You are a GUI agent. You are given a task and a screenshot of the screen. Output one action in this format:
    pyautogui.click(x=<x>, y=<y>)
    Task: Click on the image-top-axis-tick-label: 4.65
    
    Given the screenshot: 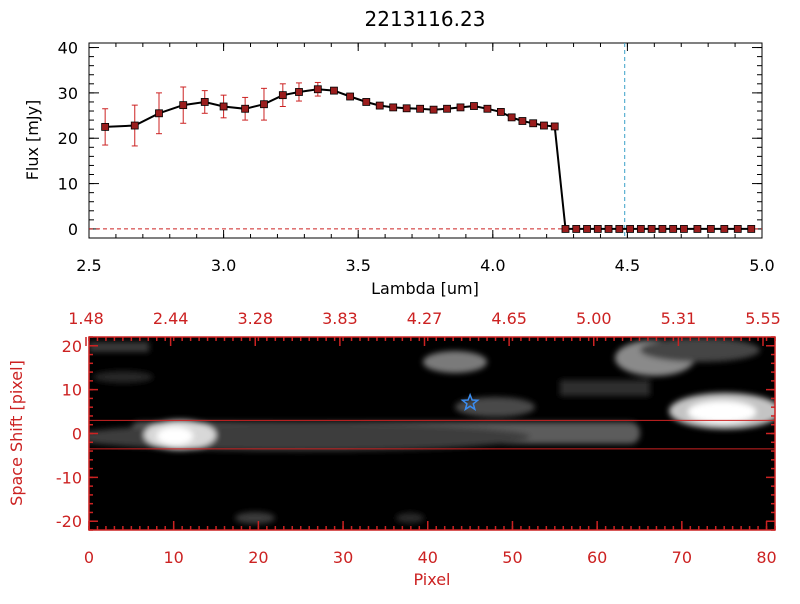 What is the action you would take?
    pyautogui.click(x=509, y=318)
    